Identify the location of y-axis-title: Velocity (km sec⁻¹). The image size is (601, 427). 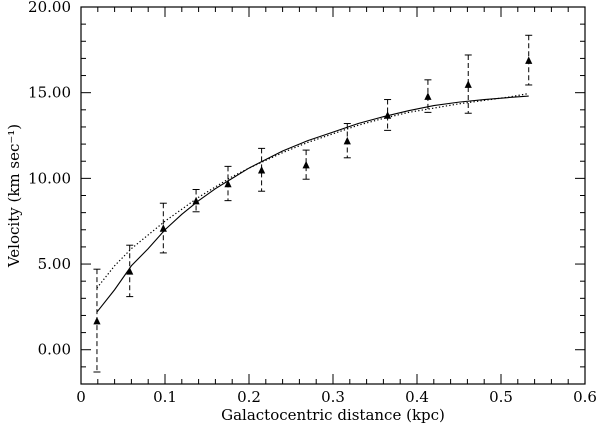
(14, 196).